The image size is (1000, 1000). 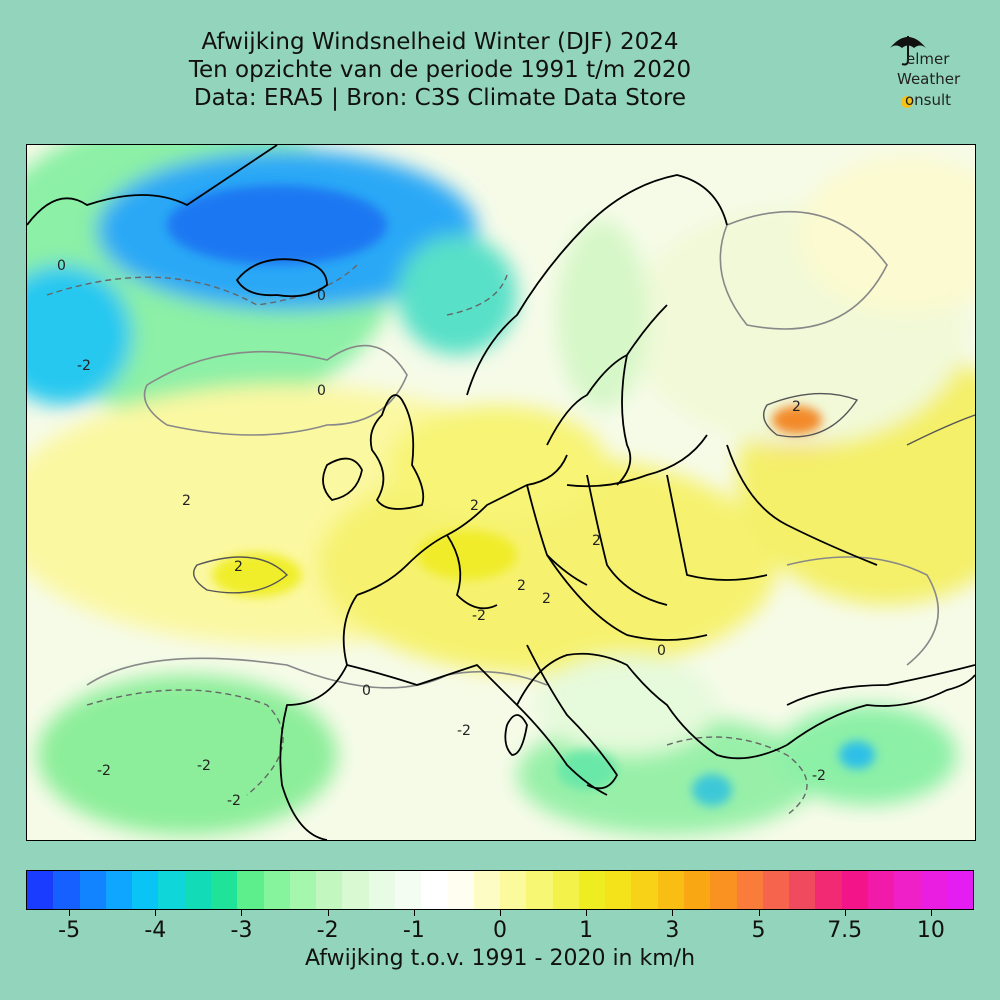 I want to click on colorbar-tick-label: -5, so click(x=69, y=930).